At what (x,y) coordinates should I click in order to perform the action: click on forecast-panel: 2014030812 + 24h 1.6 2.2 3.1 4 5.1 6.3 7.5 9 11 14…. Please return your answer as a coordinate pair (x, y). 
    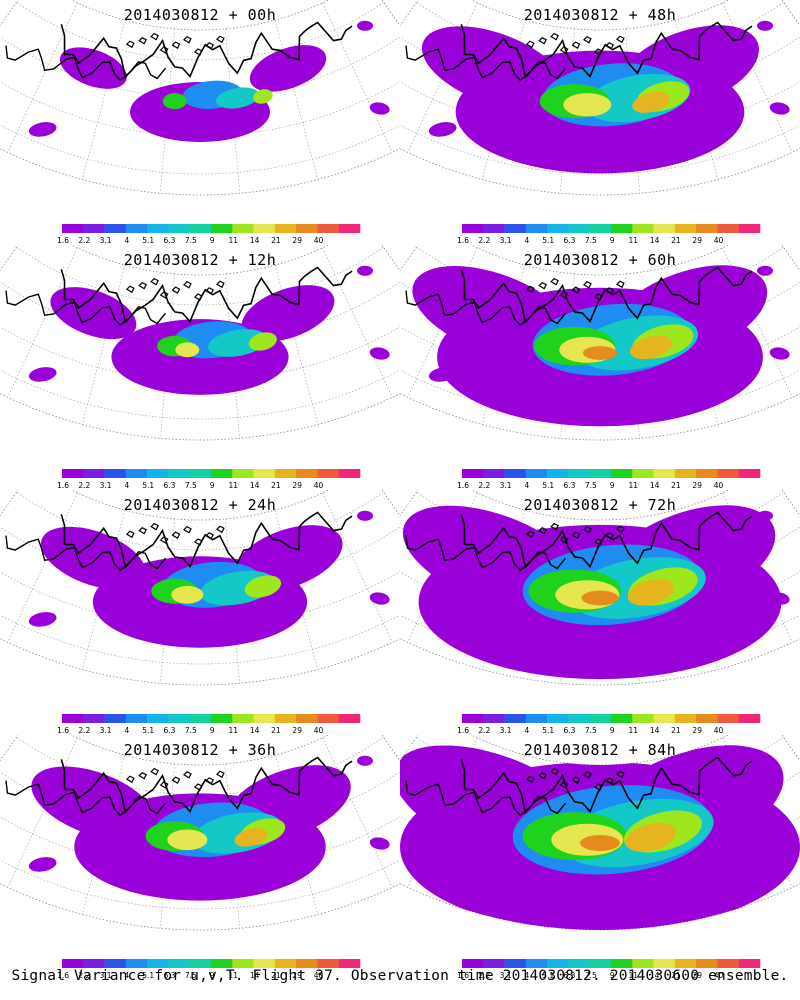
    Looking at the image, I should click on (200, 612).